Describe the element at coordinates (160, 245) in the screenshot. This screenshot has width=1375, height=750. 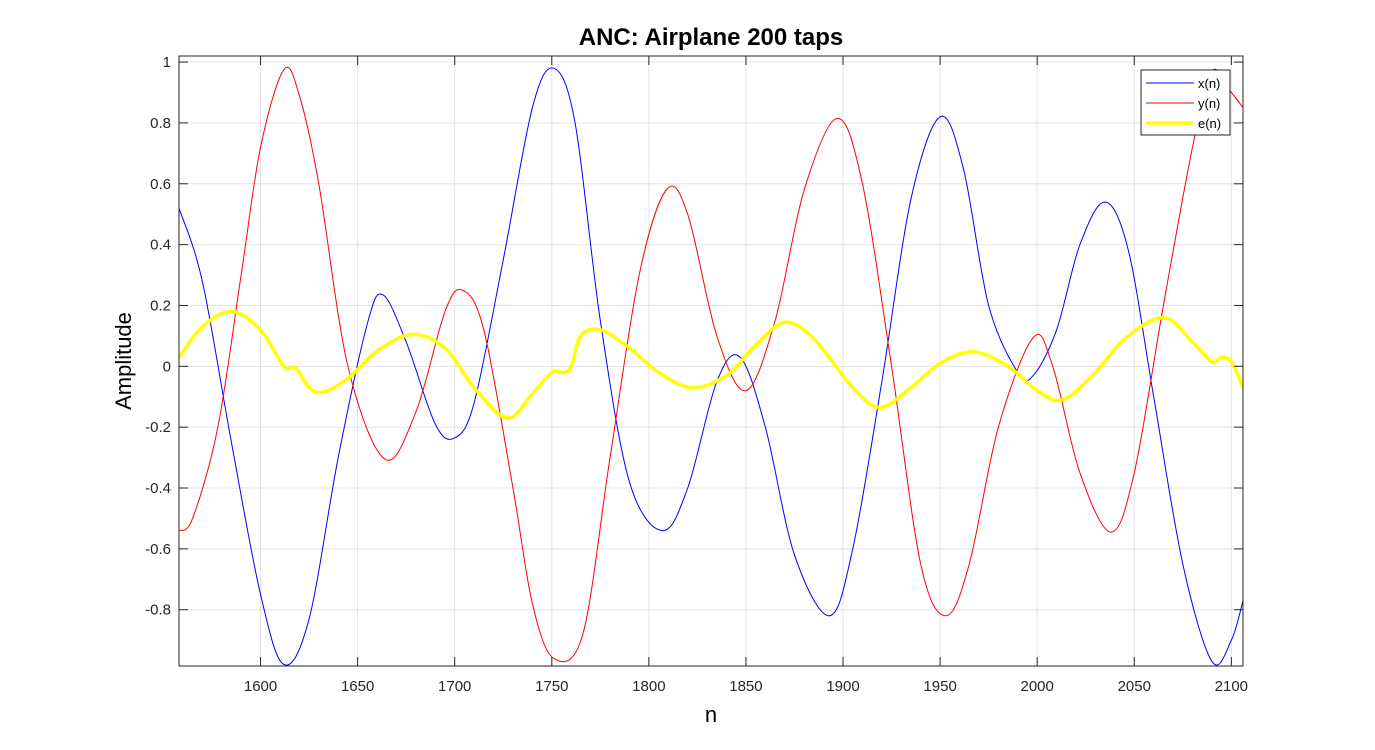
I see `y-tick-label: 0.4` at that location.